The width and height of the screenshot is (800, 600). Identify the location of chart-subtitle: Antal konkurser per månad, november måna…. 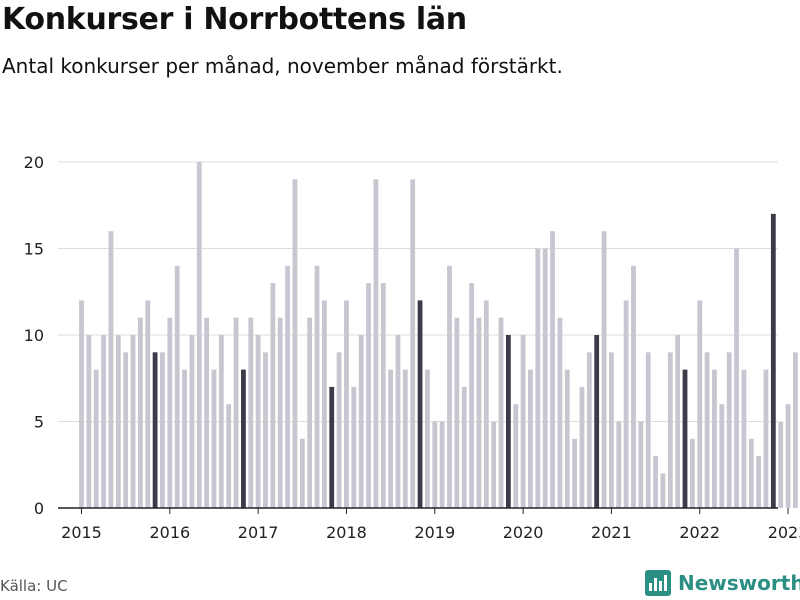
(282, 66).